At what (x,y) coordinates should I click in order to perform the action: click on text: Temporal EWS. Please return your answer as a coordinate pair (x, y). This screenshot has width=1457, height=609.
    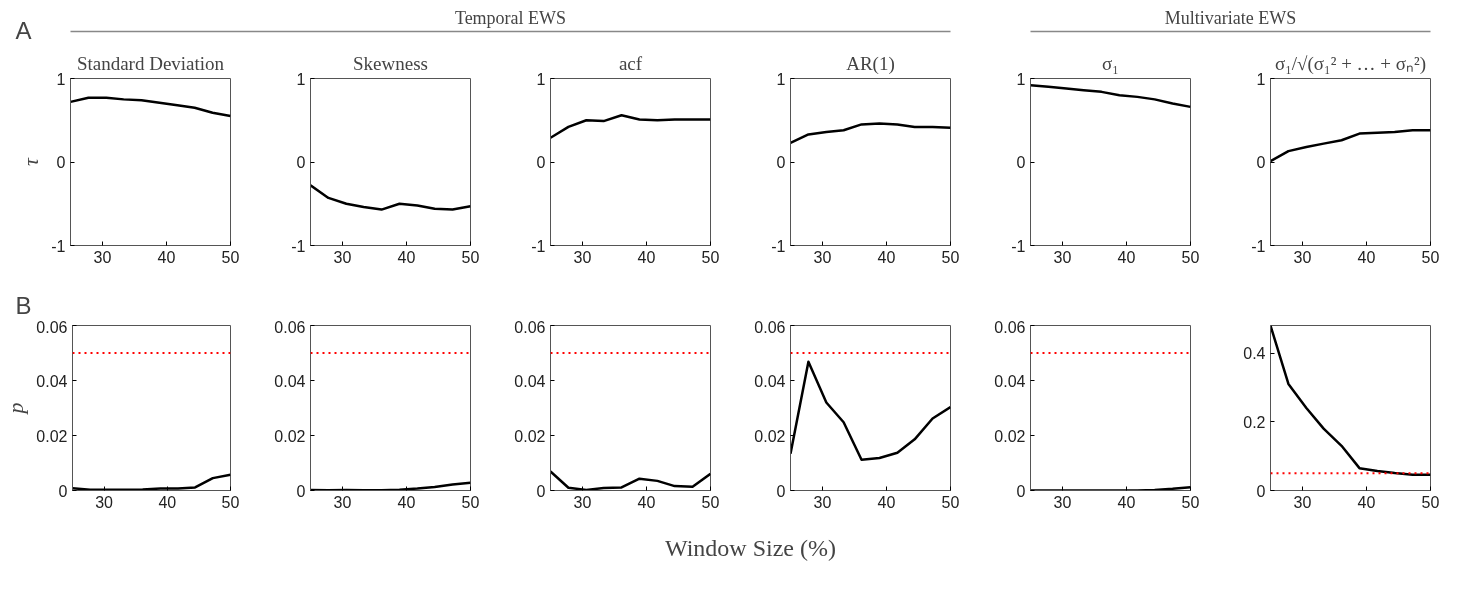
    Looking at the image, I should click on (510, 17).